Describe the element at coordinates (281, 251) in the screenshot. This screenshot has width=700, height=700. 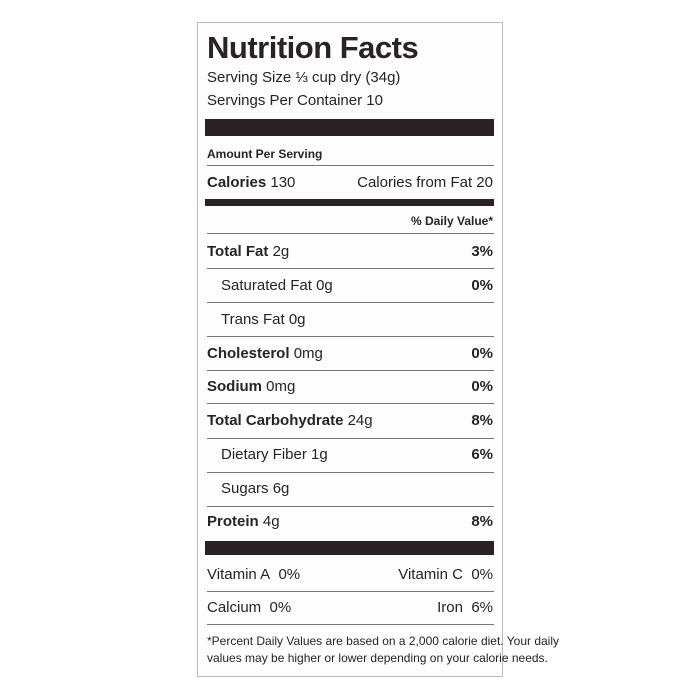
I see `nutrient-amount: 2g` at that location.